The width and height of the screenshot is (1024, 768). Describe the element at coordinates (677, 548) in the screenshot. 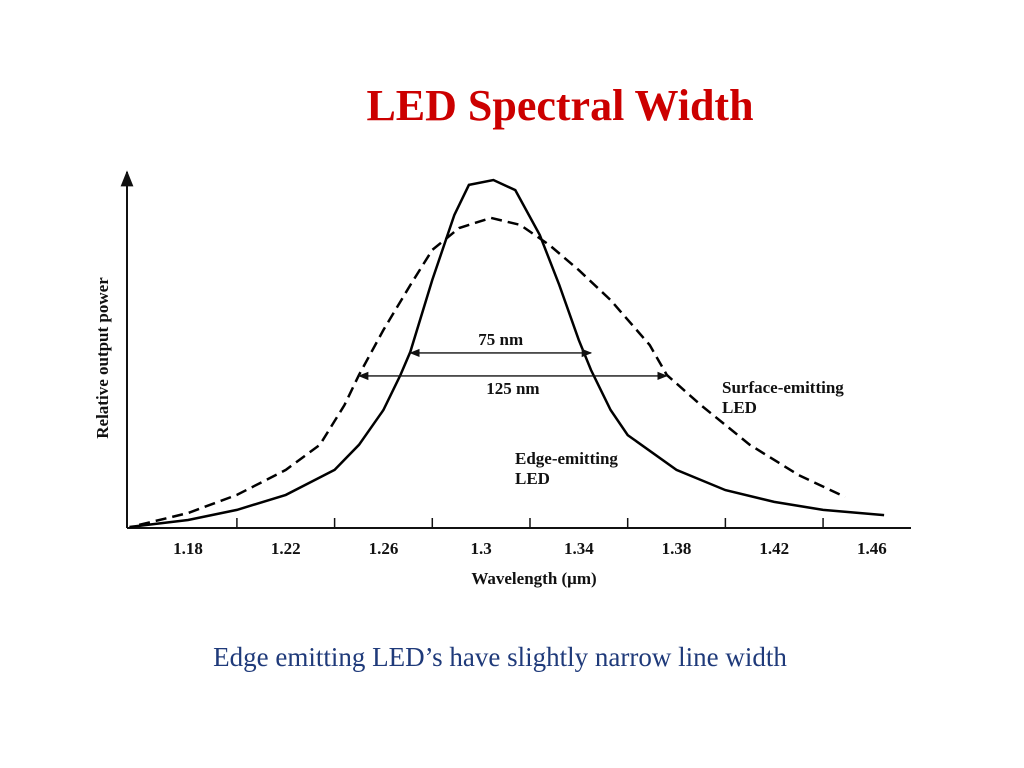

I see `x-tick-label: 1.38` at that location.